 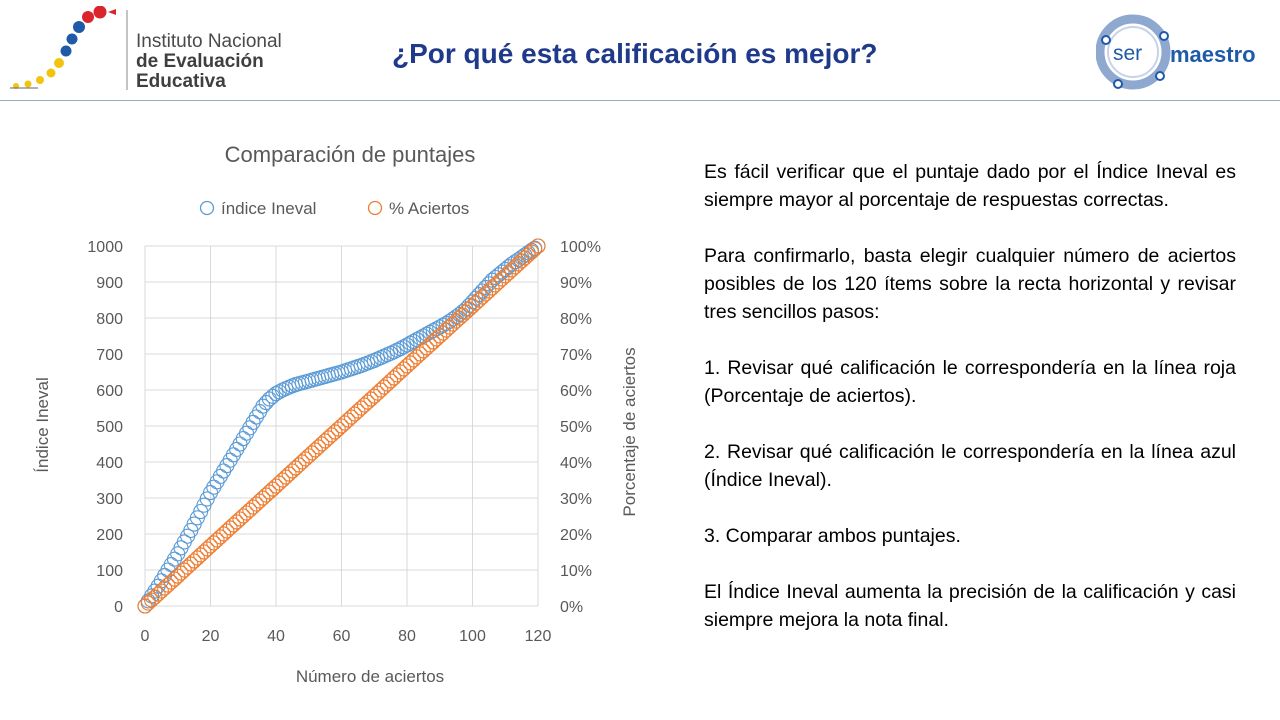 I want to click on y2-tick-label: 10%, so click(x=576, y=571).